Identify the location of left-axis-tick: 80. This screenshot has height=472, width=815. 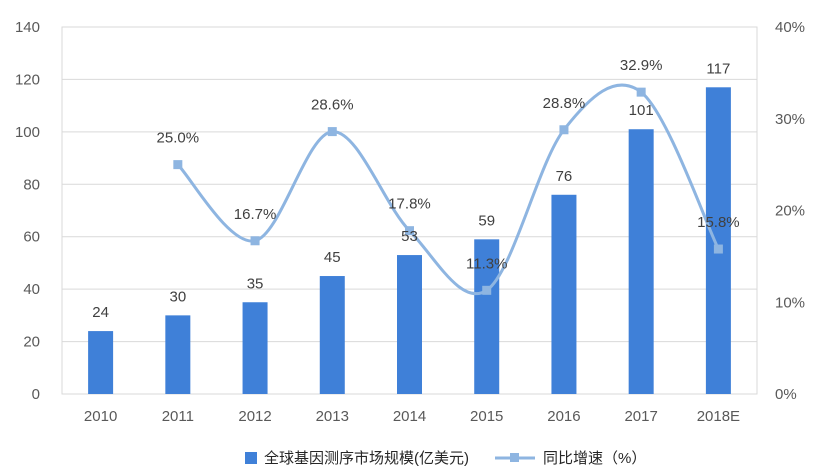
(31, 184).